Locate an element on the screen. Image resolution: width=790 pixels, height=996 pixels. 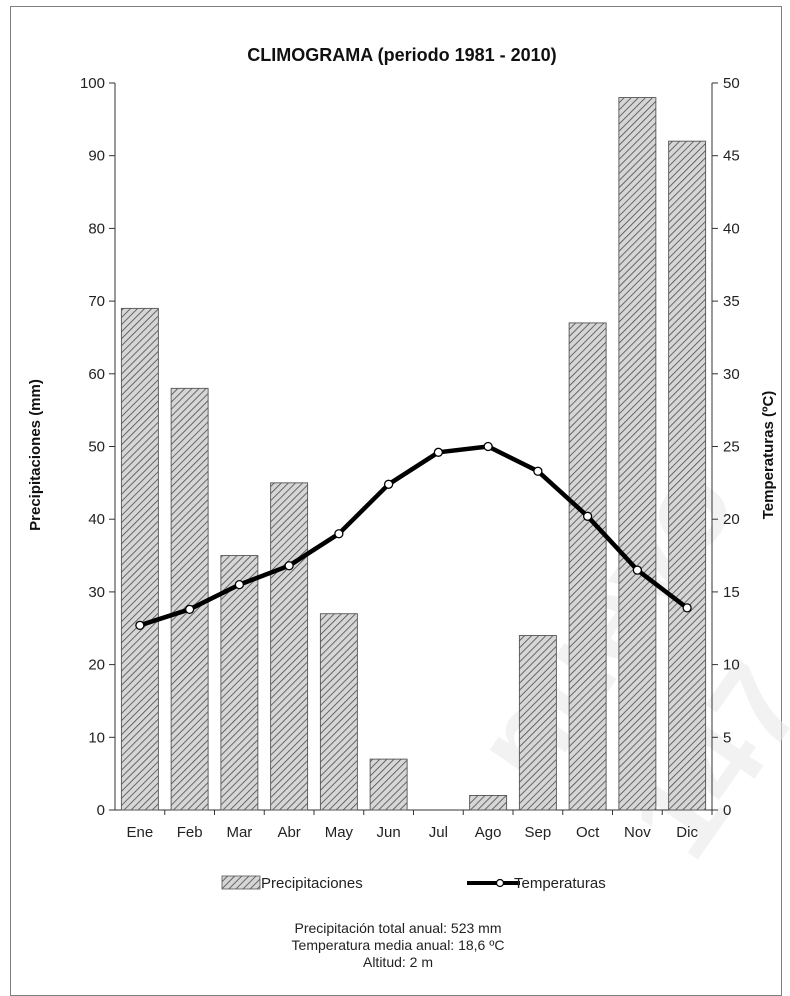
bar-precipitaciones-may is located at coordinates (338, 712).